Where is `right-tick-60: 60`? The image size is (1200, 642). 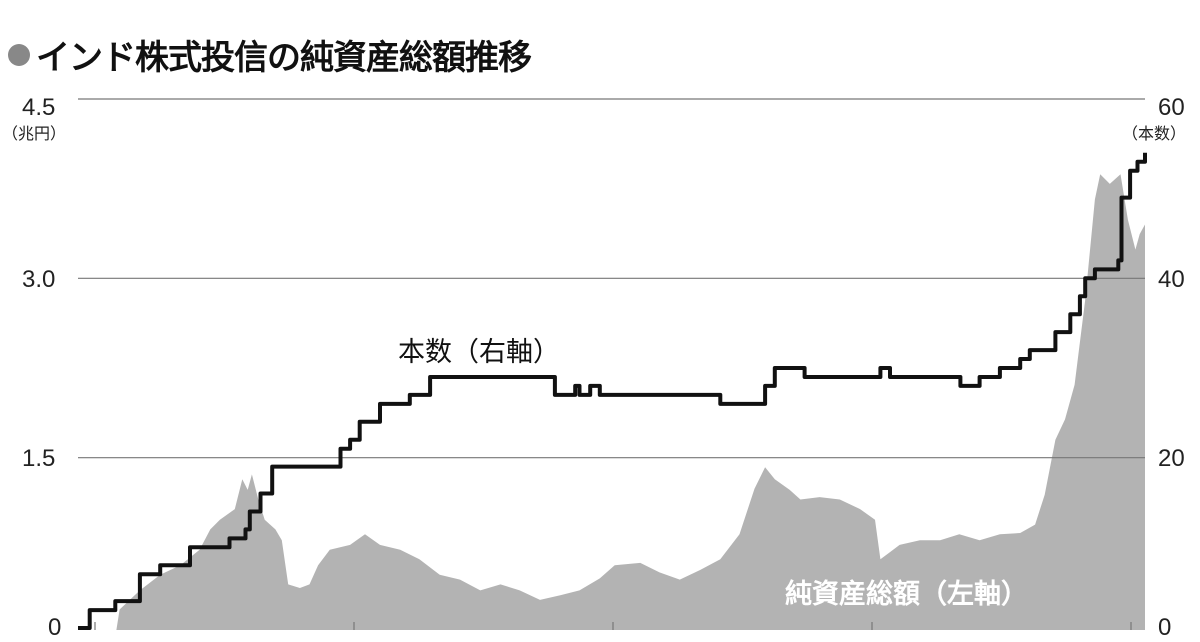 right-tick-60: 60 is located at coordinates (1171, 108).